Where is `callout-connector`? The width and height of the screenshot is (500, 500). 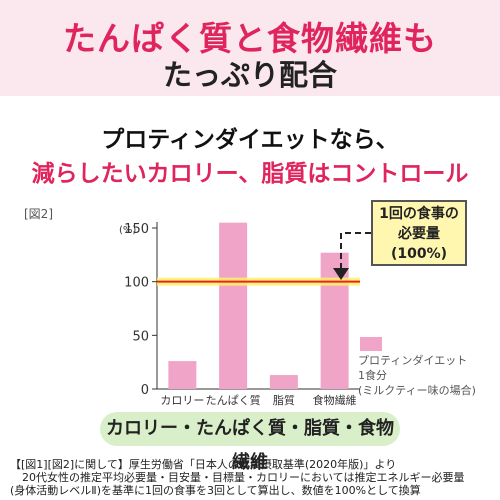 callout-connector is located at coordinates (355, 251).